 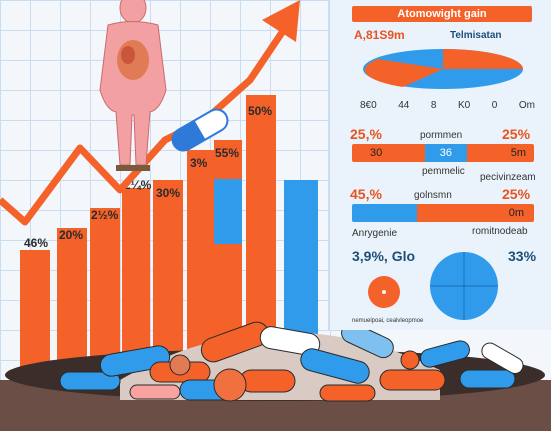 What do you see at coordinates (464, 105) in the screenshot?
I see `tick-label: K0` at bounding box center [464, 105].